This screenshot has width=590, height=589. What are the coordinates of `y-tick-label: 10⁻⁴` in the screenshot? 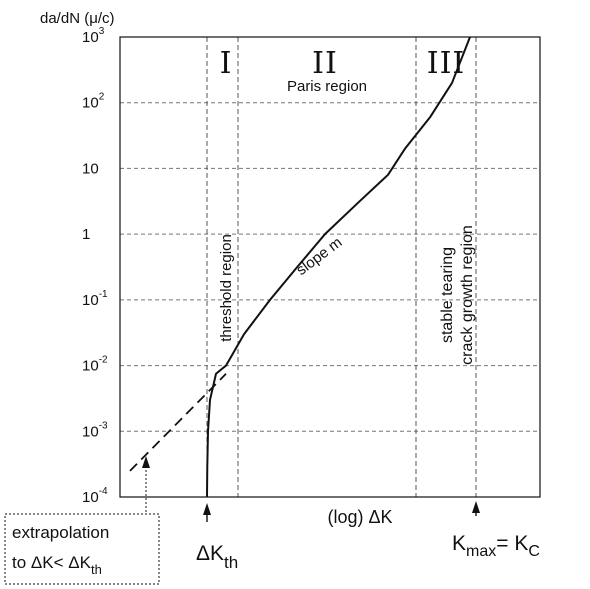 It's located at (95, 496).